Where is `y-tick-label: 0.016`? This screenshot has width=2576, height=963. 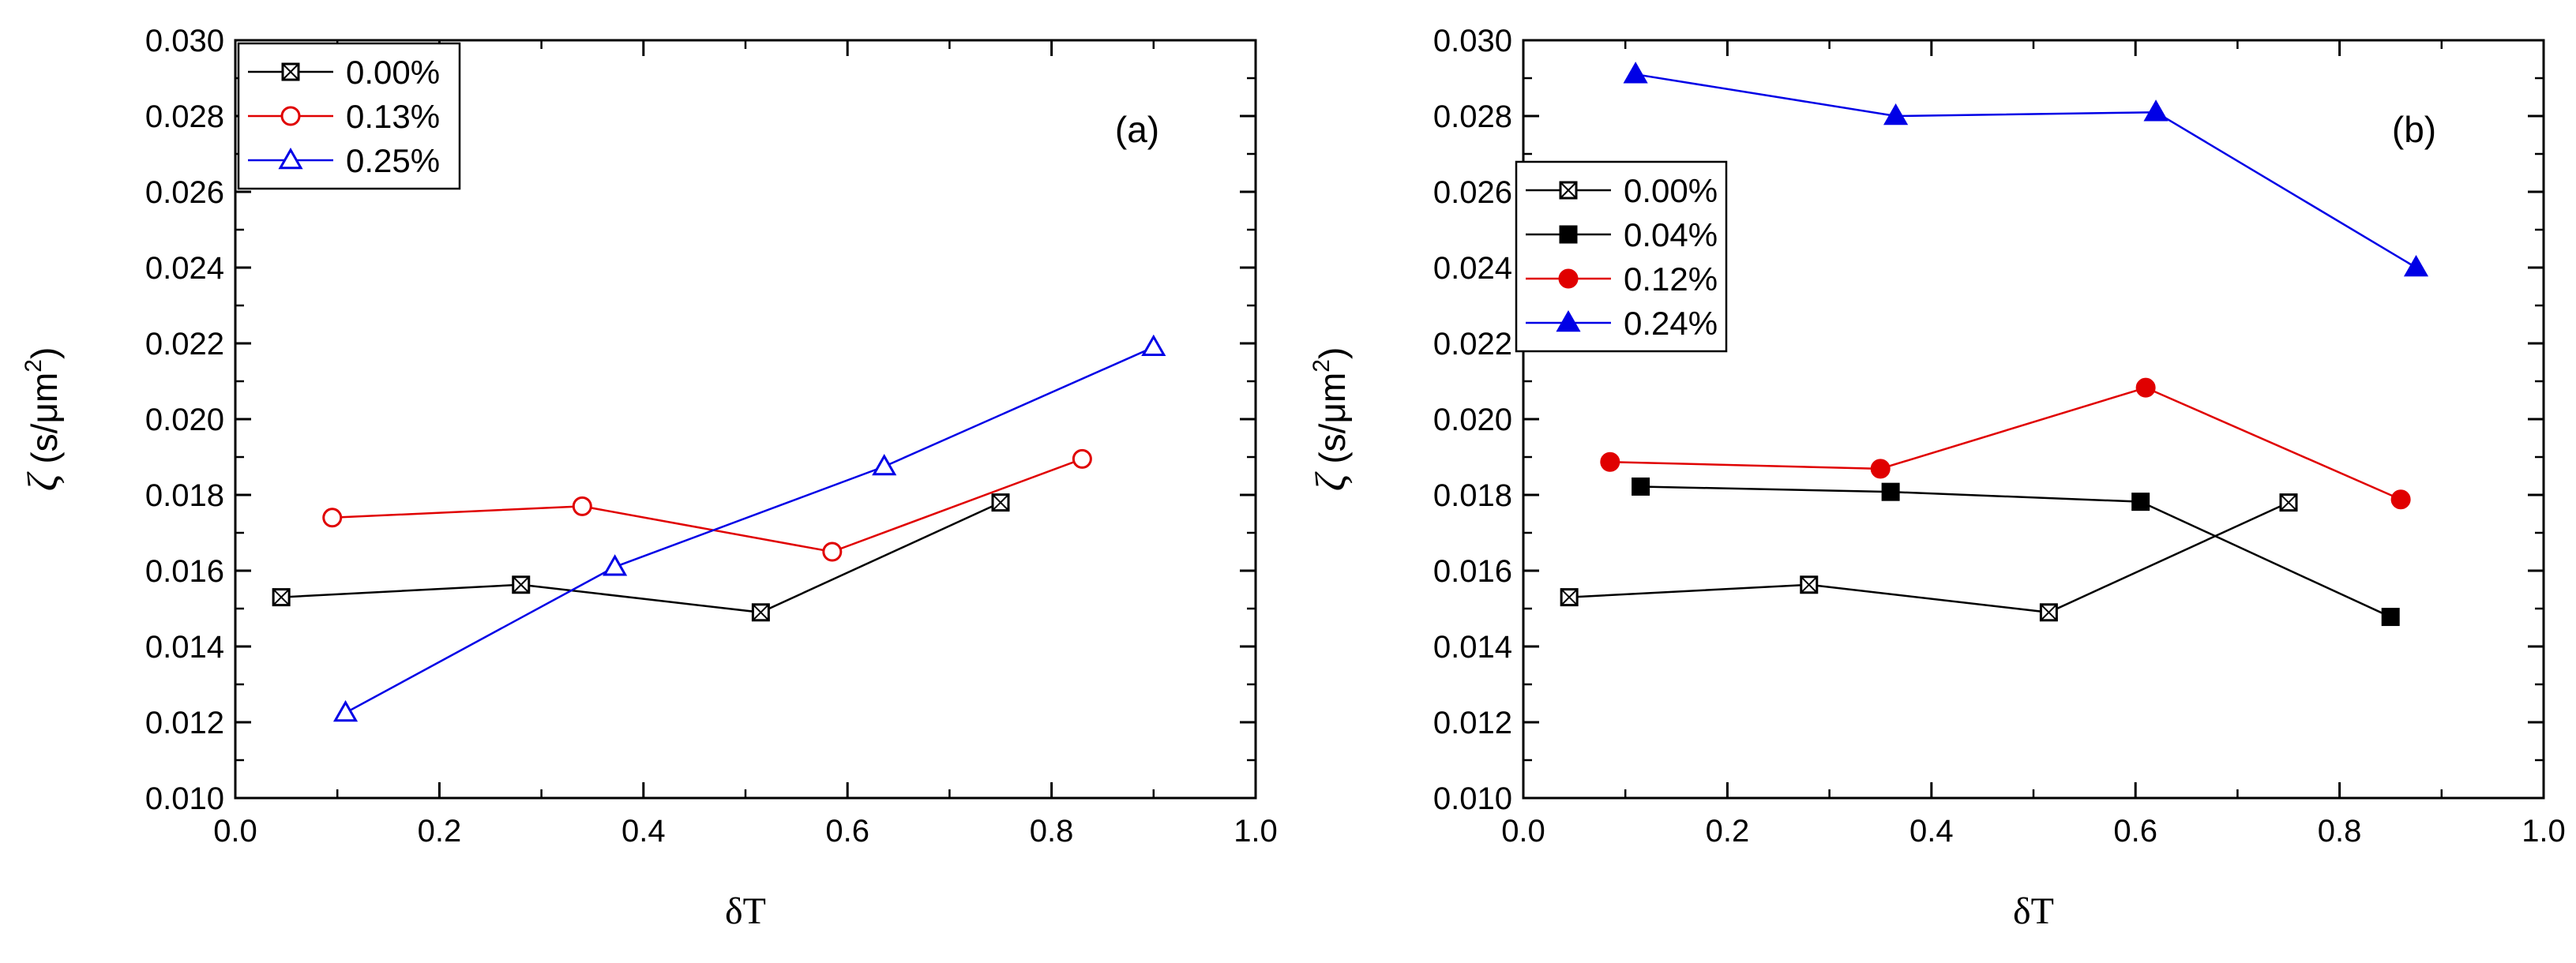 y-tick-label: 0.016 is located at coordinates (184, 571).